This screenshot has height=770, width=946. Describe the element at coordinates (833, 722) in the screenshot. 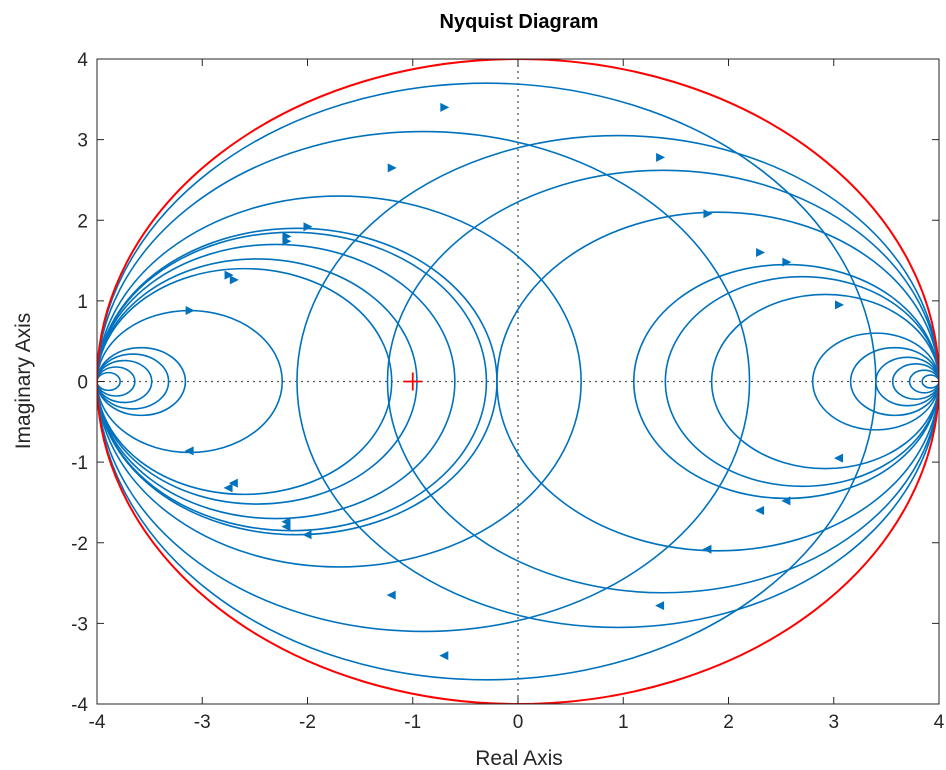

I see `x-tick-label-7: 3` at that location.